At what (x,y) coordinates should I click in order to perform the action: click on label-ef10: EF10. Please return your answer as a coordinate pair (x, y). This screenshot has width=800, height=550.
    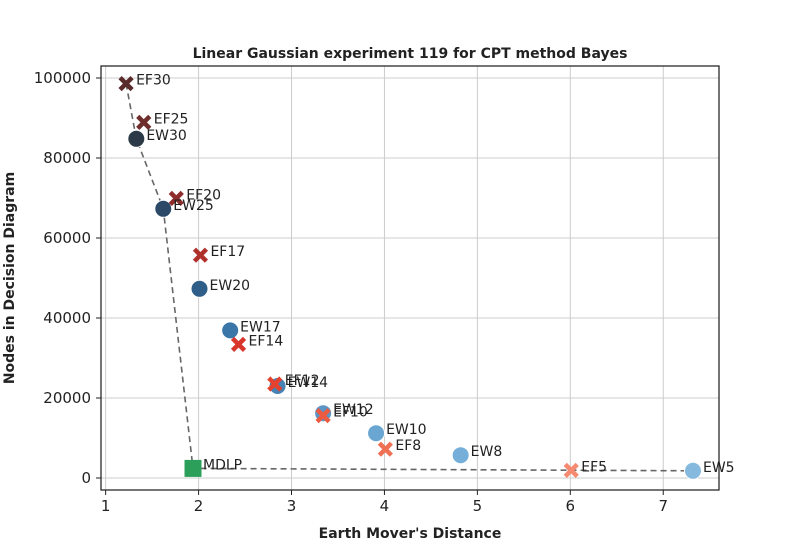
    Looking at the image, I should click on (350, 413).